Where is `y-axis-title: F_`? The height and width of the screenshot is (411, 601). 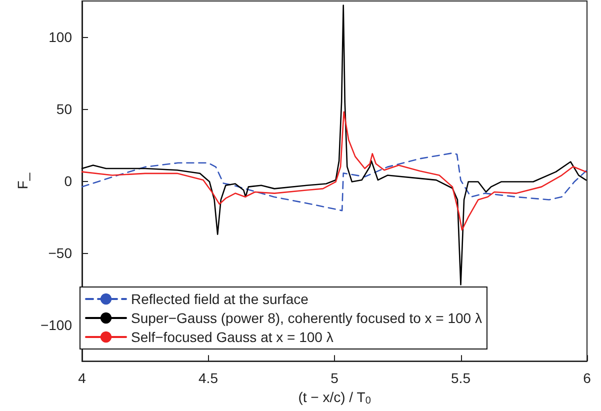 y-axis-title: F_ is located at coordinates (22, 181).